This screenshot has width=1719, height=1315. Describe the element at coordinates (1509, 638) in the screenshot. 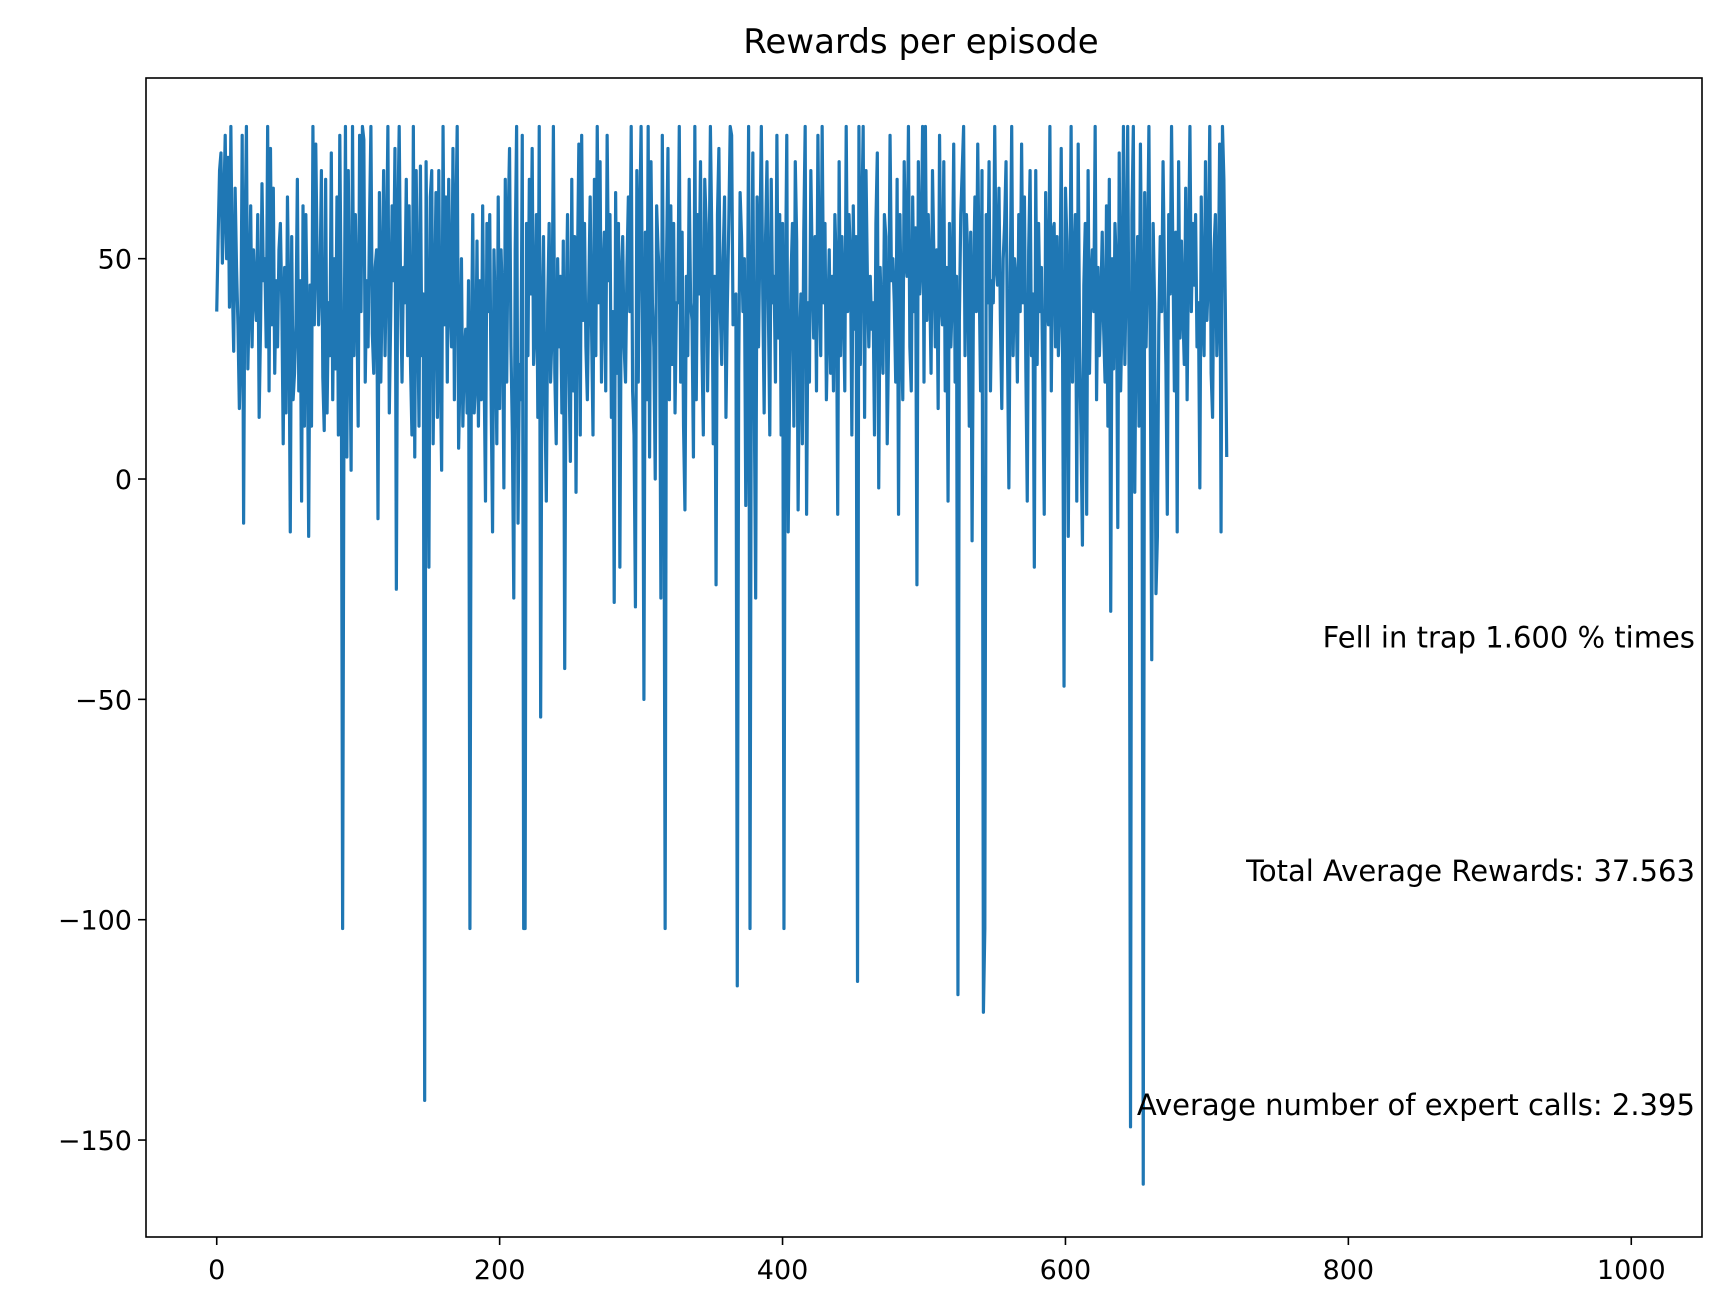

I see `annotation-text: Fell in trap 1.600 % times` at that location.